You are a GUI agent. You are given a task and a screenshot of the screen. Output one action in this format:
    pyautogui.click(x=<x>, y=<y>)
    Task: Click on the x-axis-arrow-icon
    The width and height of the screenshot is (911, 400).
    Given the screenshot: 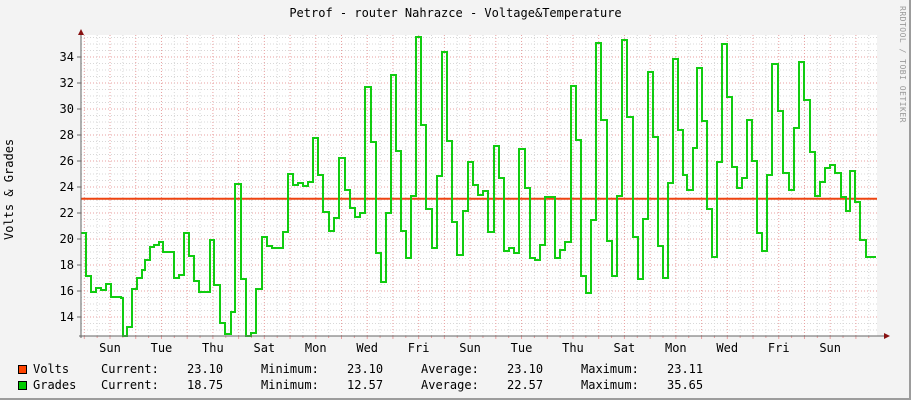 What is the action you would take?
    pyautogui.click(x=887, y=336)
    